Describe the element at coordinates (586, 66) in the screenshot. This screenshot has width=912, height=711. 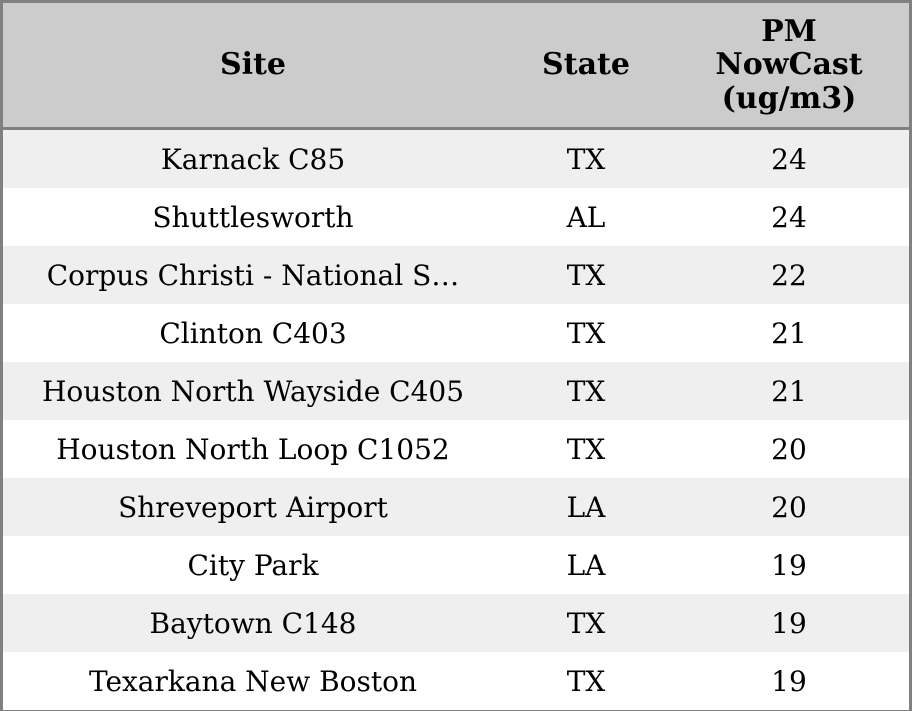
I see `column-header-state: State` at that location.